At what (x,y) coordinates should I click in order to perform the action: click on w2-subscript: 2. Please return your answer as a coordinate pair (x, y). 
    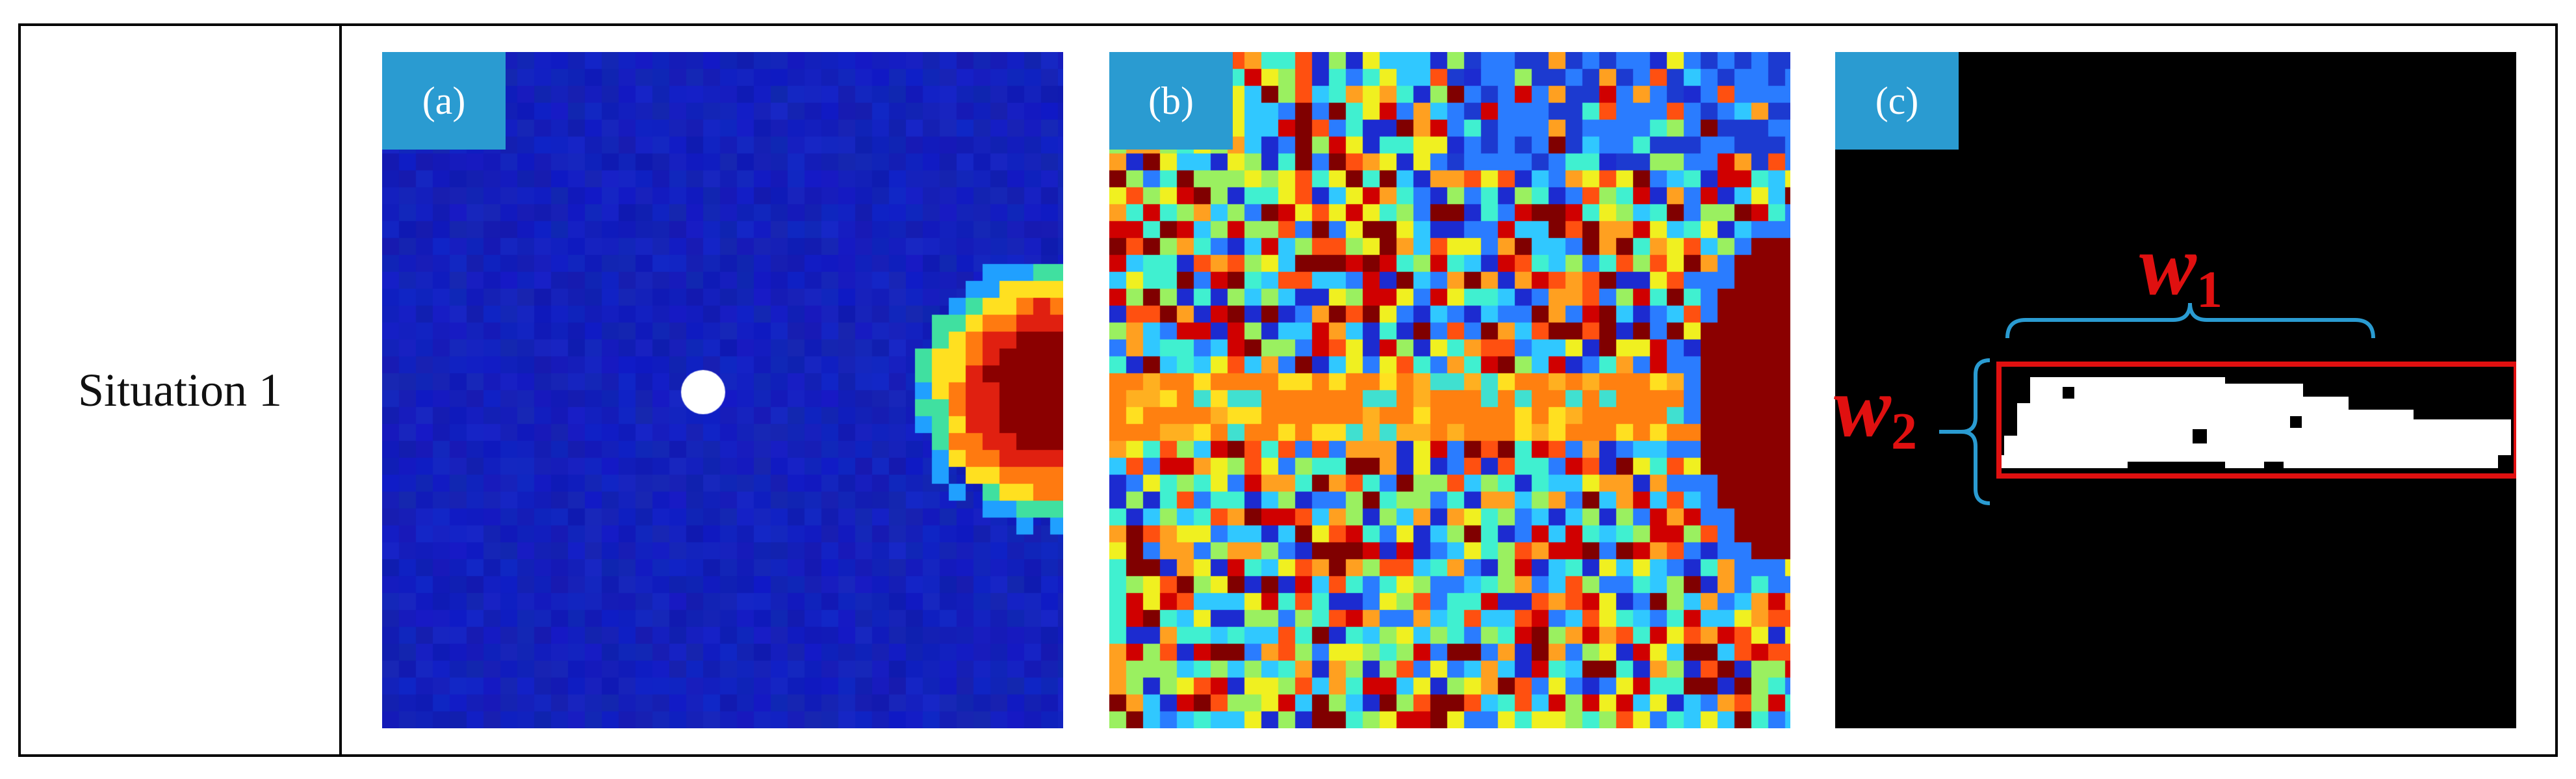
    Looking at the image, I should click on (1905, 431).